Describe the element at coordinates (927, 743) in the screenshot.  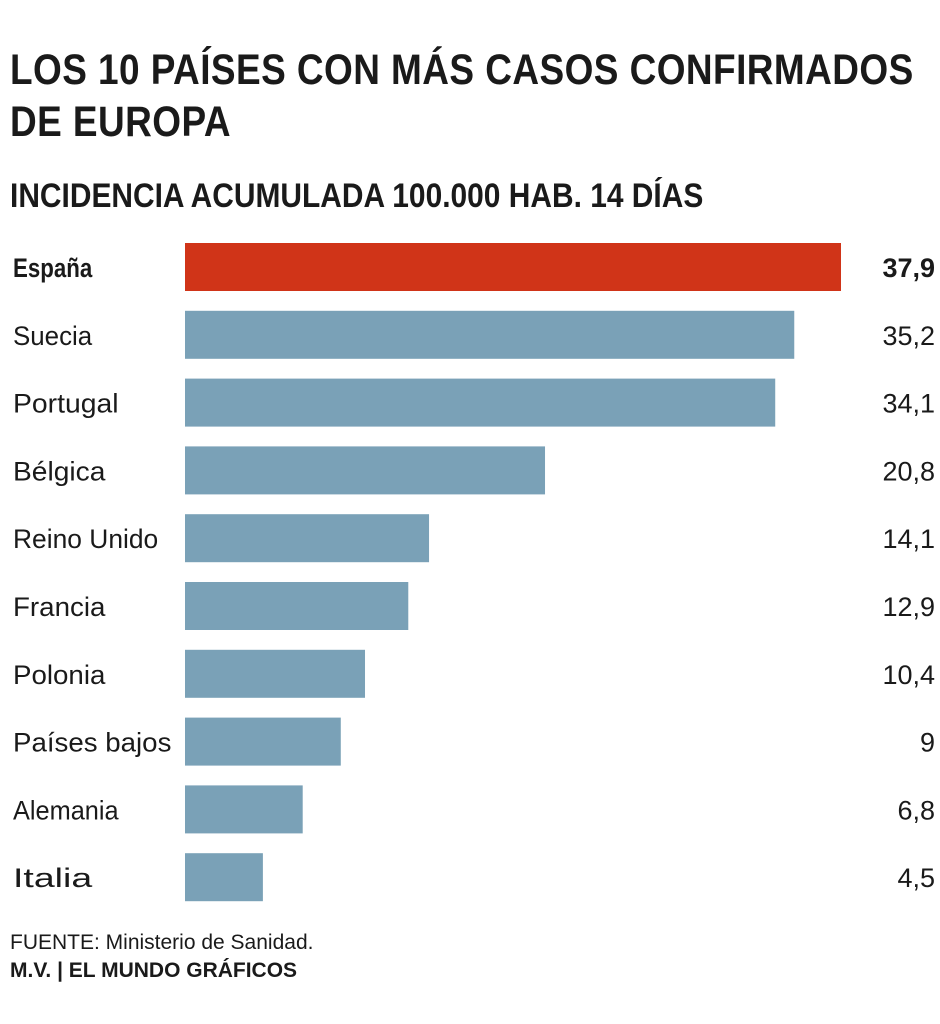
I see `value-label-paises-bajos: 9` at that location.